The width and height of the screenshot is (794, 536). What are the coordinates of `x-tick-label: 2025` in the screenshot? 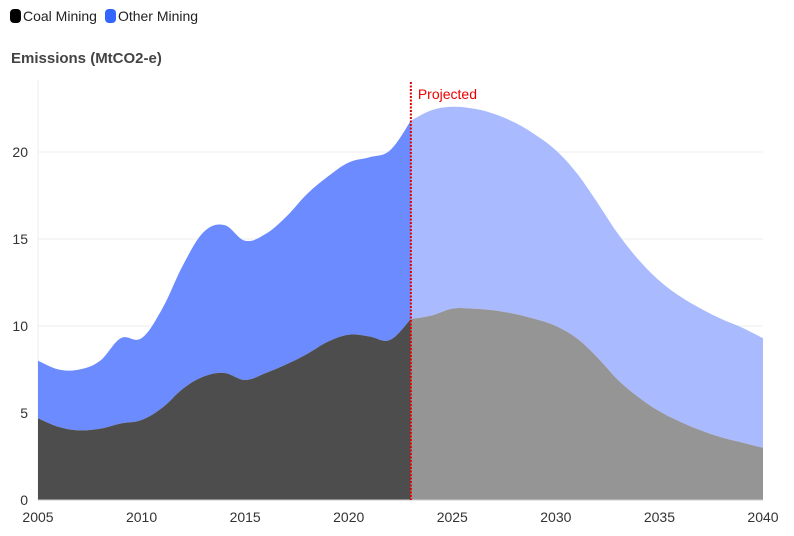 It's located at (452, 517).